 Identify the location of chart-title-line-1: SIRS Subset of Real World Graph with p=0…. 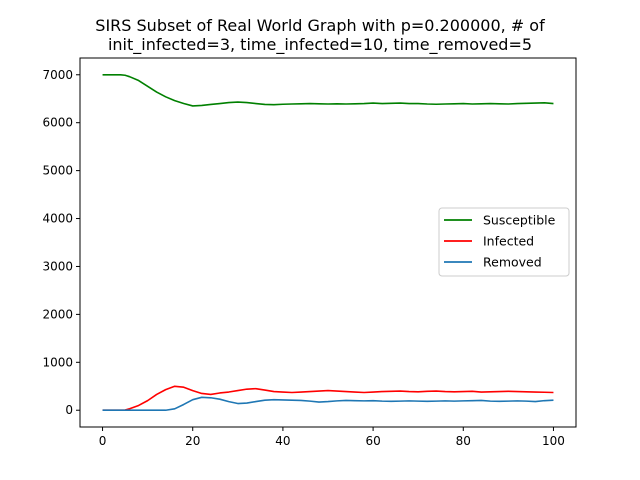
(320, 25).